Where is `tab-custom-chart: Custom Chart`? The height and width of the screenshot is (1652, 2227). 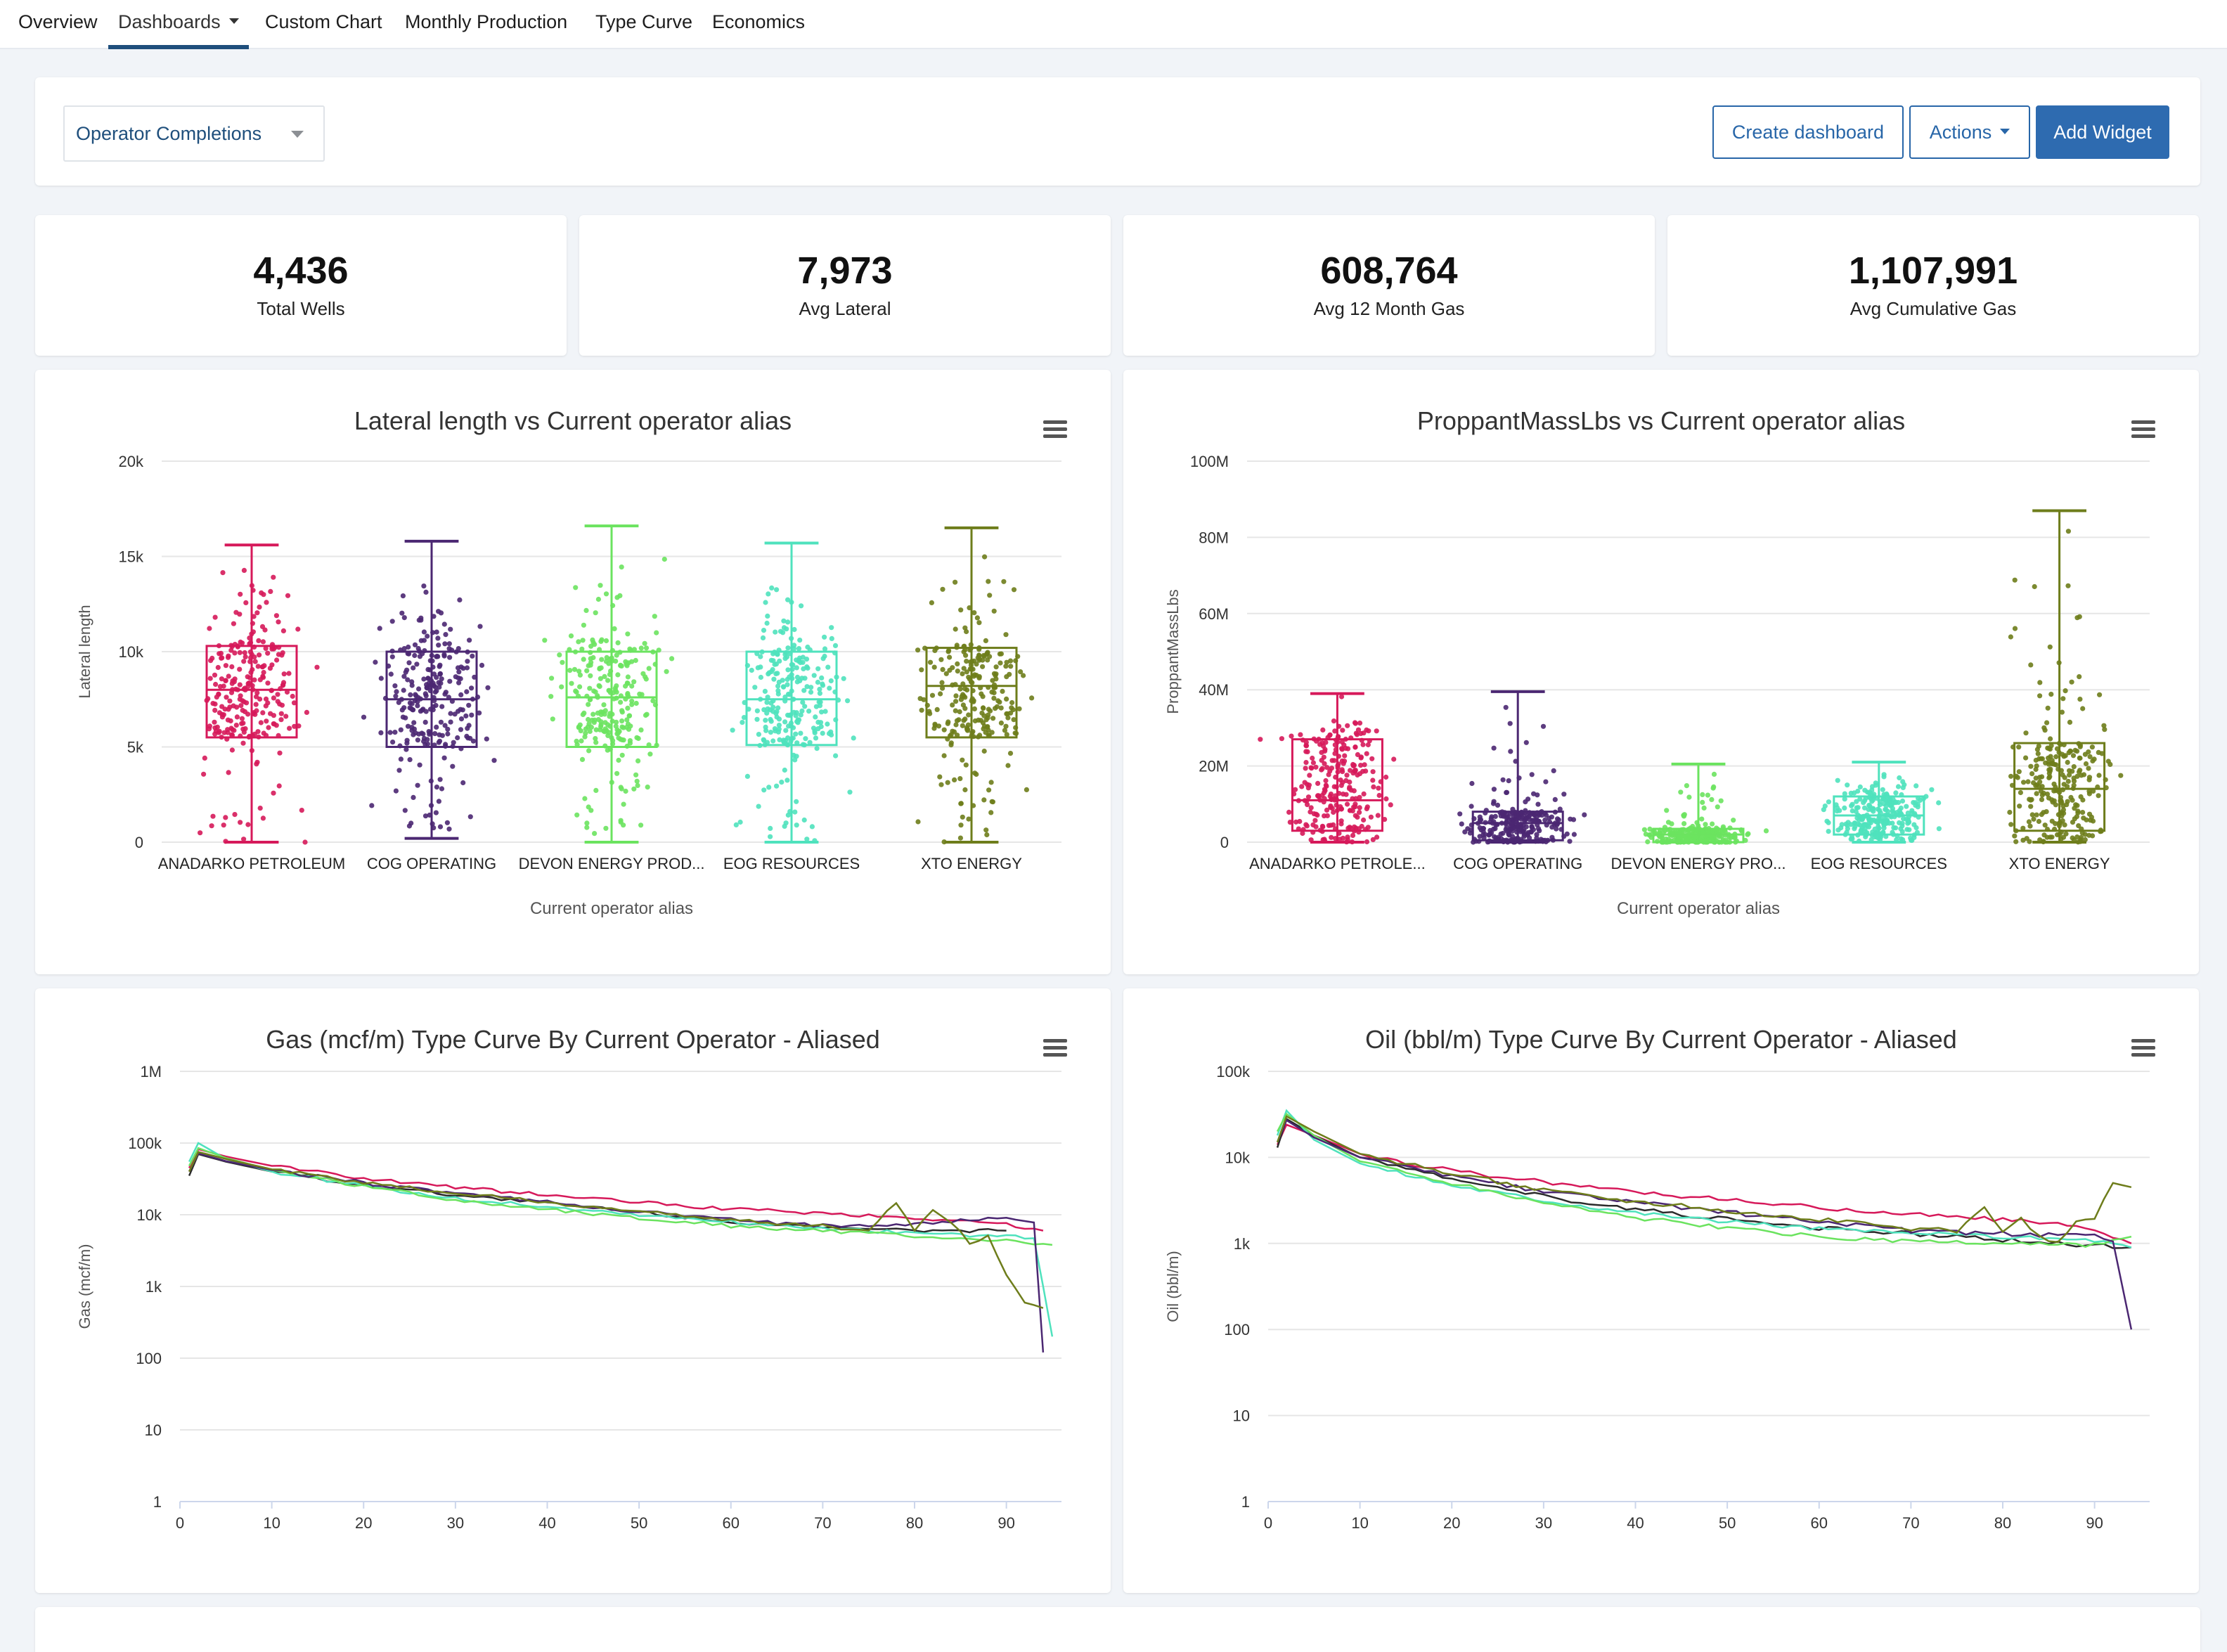
tab-custom-chart: Custom Chart is located at coordinates (323, 21).